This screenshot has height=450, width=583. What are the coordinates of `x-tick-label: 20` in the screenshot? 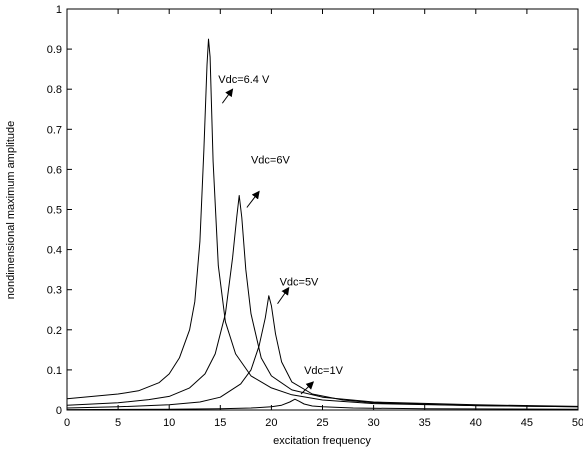 It's located at (271, 423).